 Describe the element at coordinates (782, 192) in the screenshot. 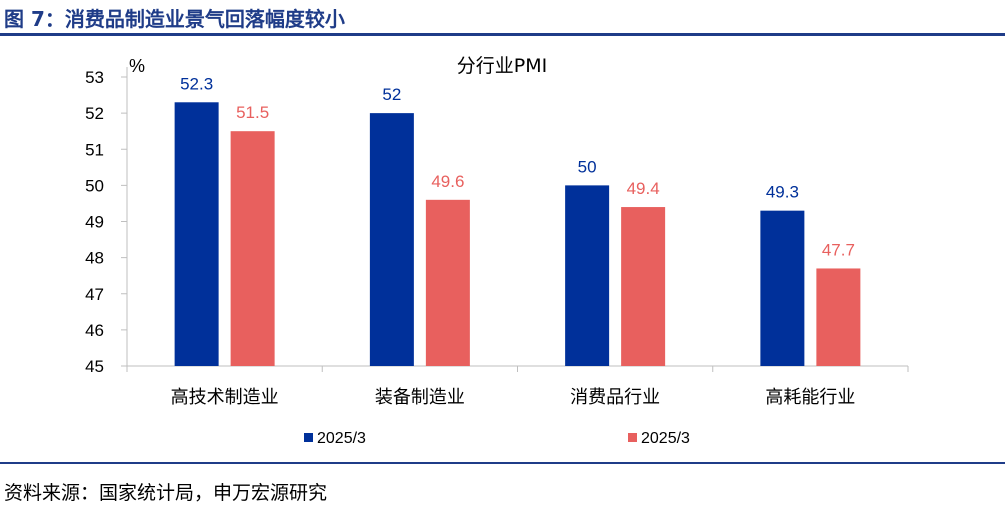

I see `data-label: 49.3` at that location.